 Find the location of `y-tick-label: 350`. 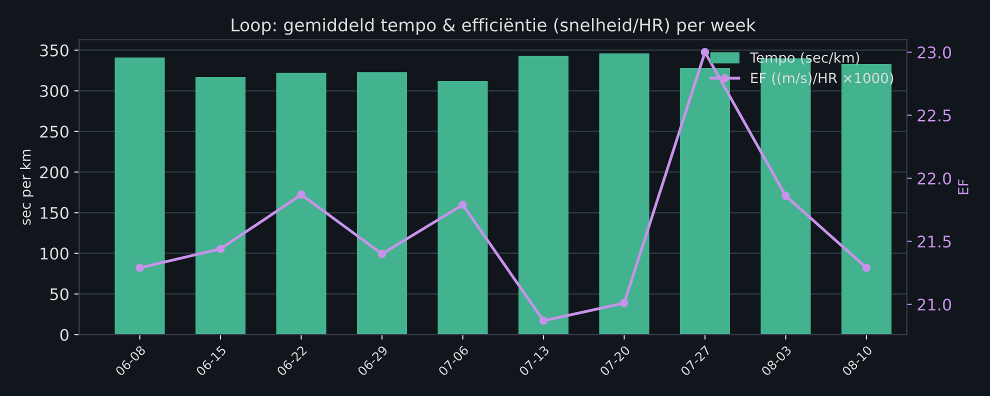

y-tick-label: 350 is located at coordinates (54, 50).